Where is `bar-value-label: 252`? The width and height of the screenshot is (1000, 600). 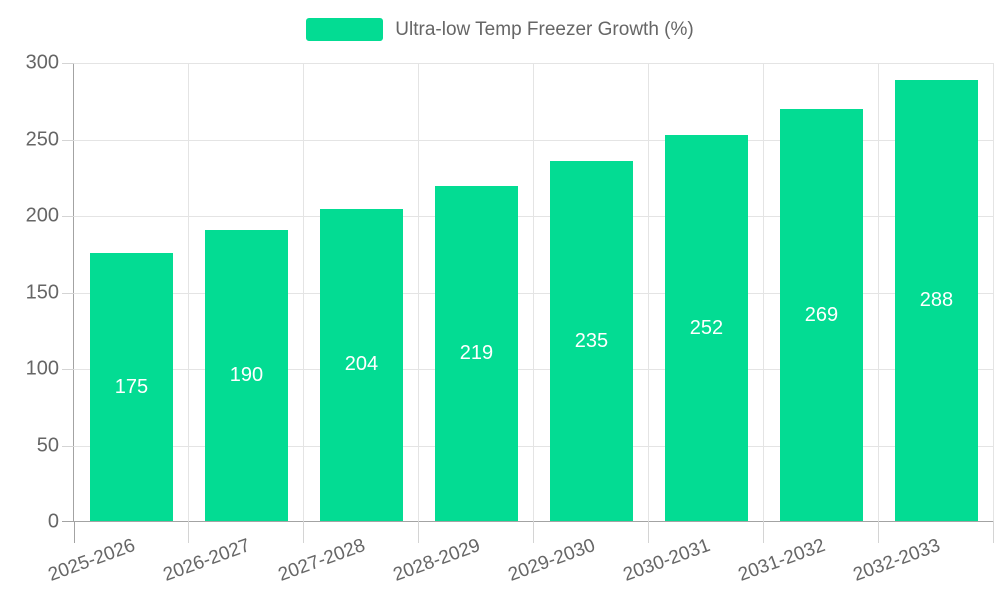
bar-value-label: 252 is located at coordinates (706, 327).